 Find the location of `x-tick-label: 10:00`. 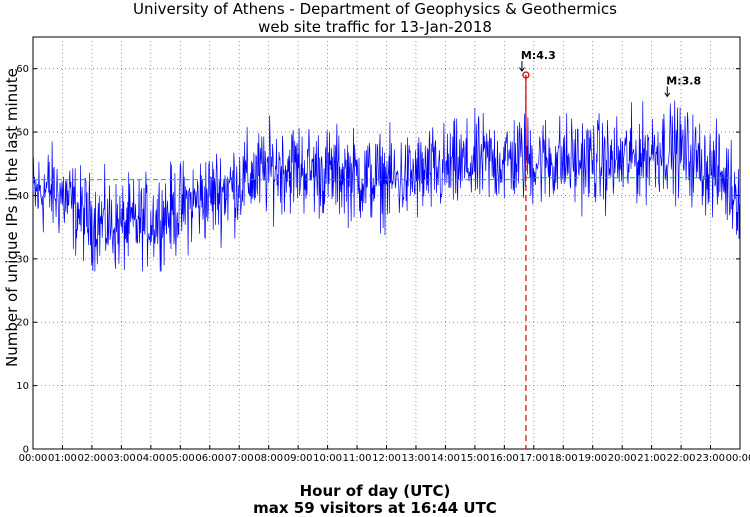

x-tick-label: 10:00 is located at coordinates (327, 458).